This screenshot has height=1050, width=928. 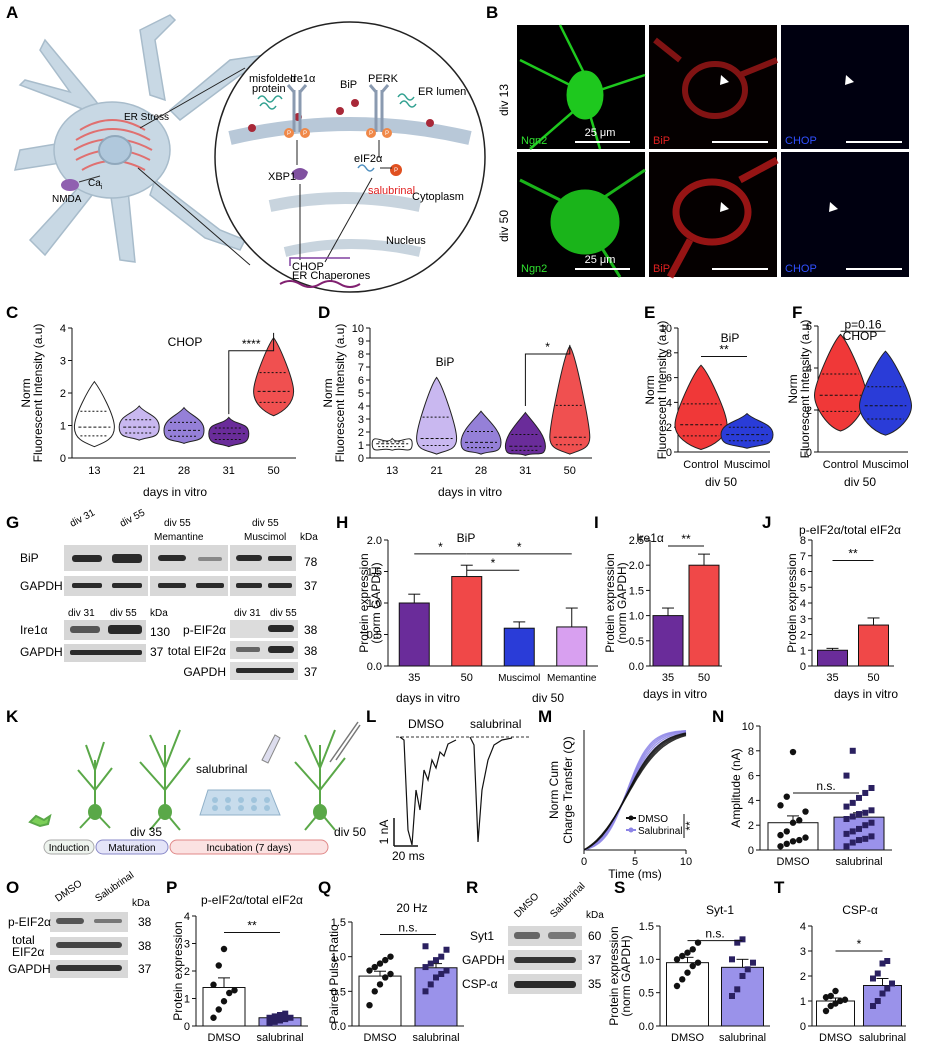 I want to click on k-div50-label: div 50, so click(x=350, y=832).